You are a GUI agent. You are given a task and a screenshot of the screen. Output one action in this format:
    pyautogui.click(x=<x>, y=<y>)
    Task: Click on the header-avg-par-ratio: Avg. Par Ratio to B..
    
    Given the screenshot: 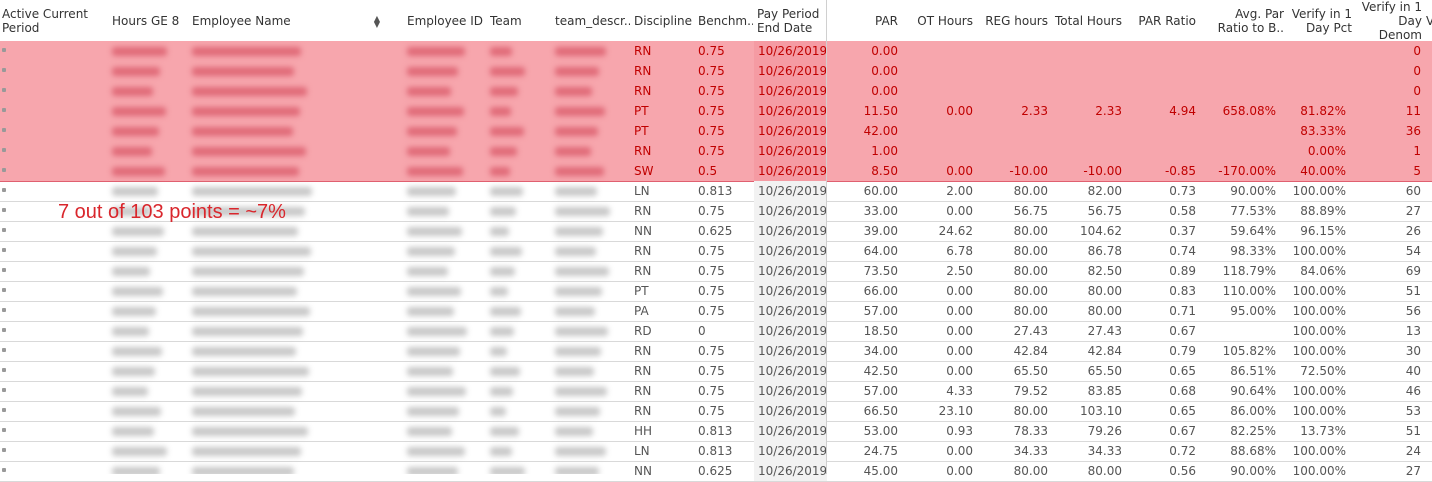 What is the action you would take?
    pyautogui.click(x=1250, y=20)
    